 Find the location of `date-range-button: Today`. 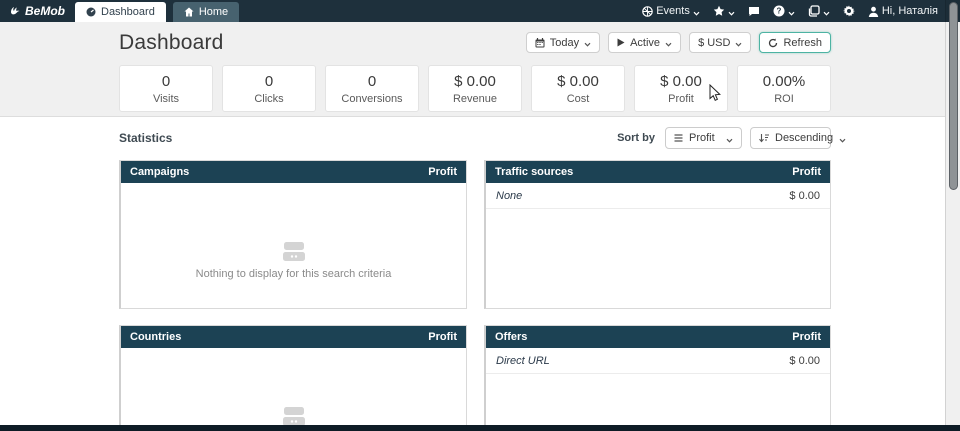

date-range-button: Today is located at coordinates (563, 42).